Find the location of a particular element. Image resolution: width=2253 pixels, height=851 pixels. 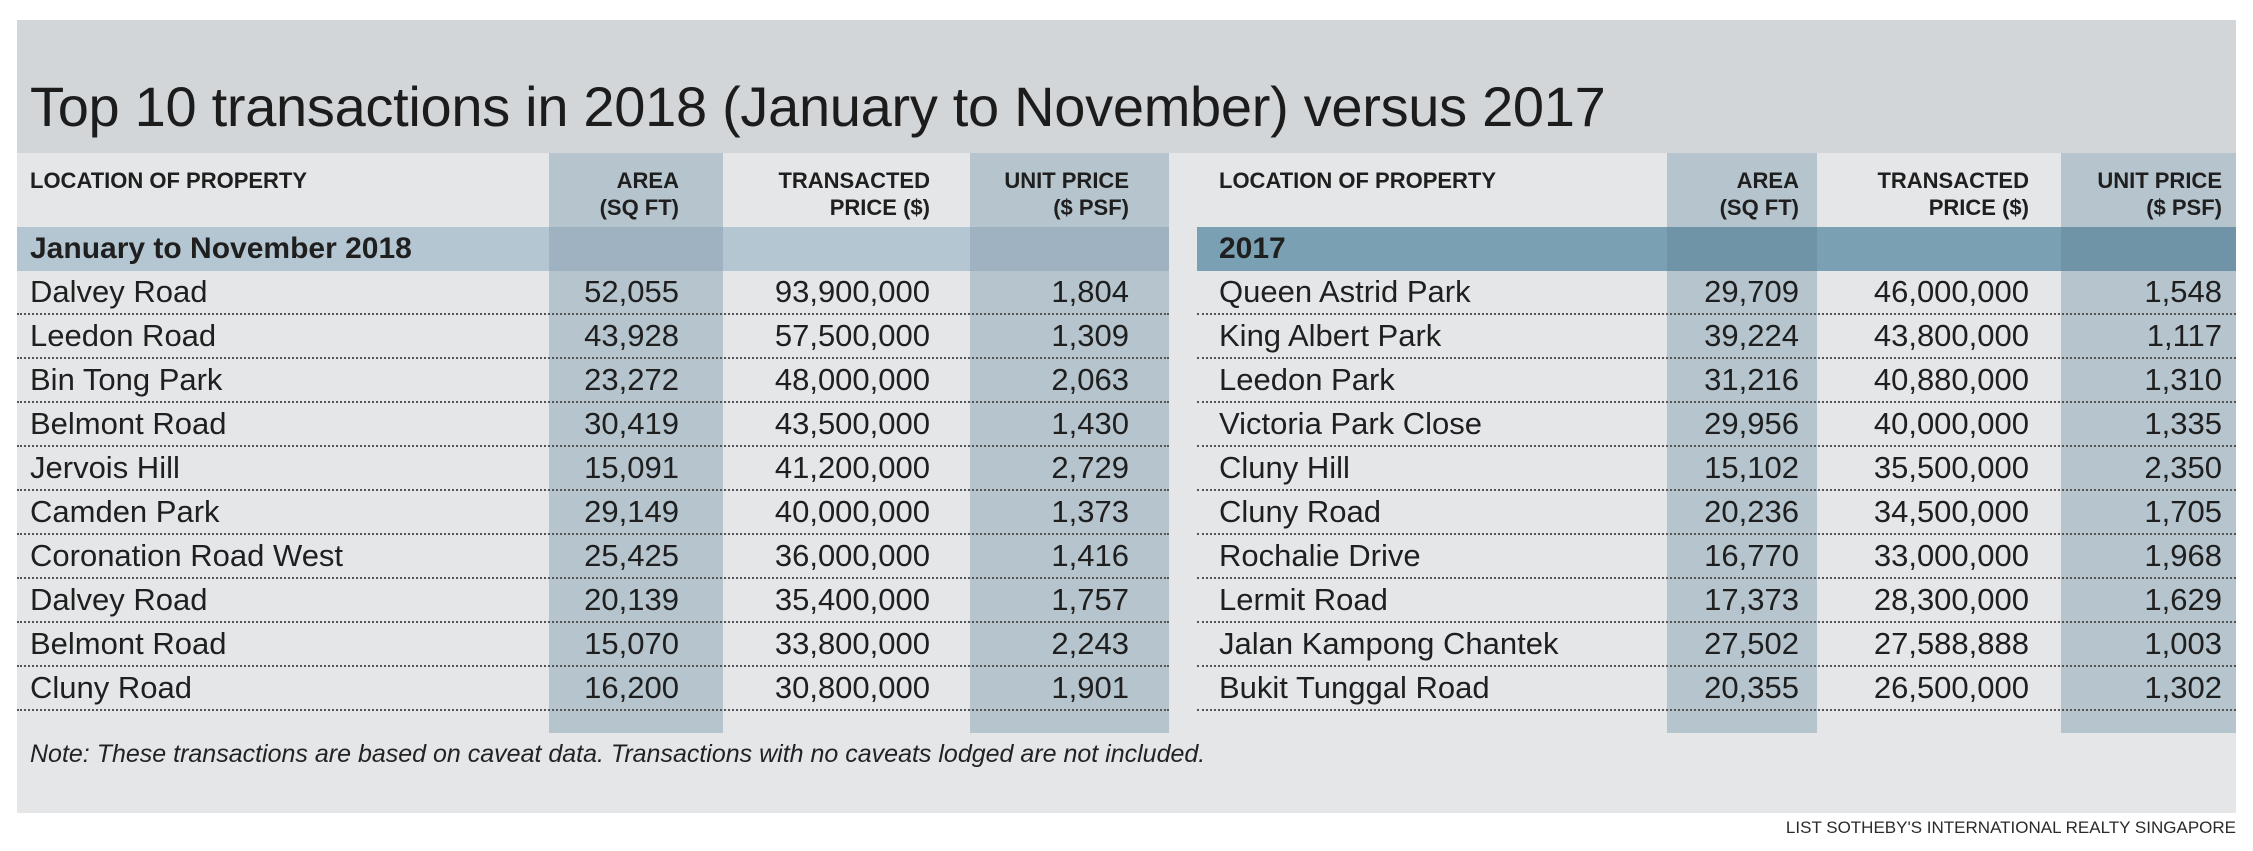

table-row: Dalvey Road 20,139 35,400,000 1,757 is located at coordinates (593, 601).